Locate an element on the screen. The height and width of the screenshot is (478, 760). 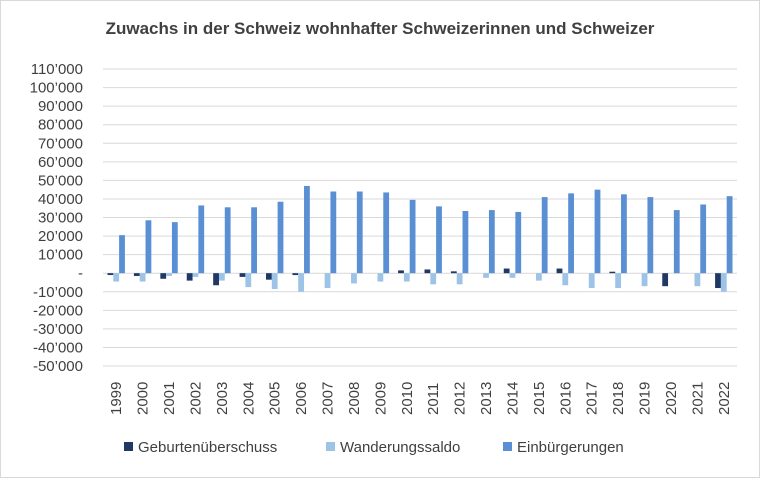
y-tick-label: 100’000 is located at coordinates (56, 88).